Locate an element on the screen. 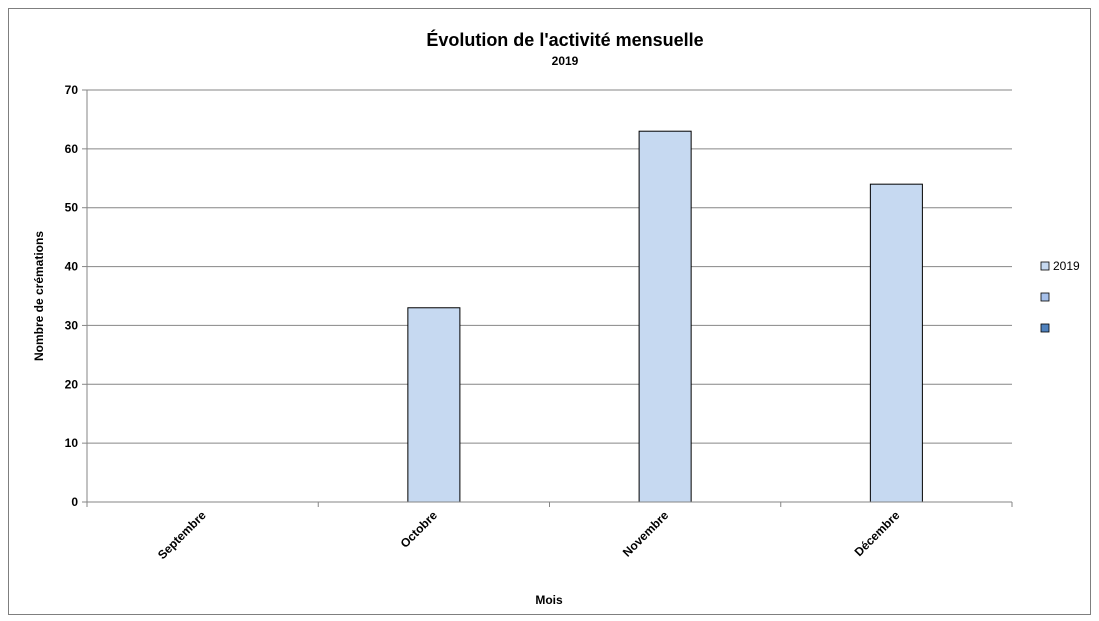  x-tick-label: Septembre is located at coordinates (182, 535).